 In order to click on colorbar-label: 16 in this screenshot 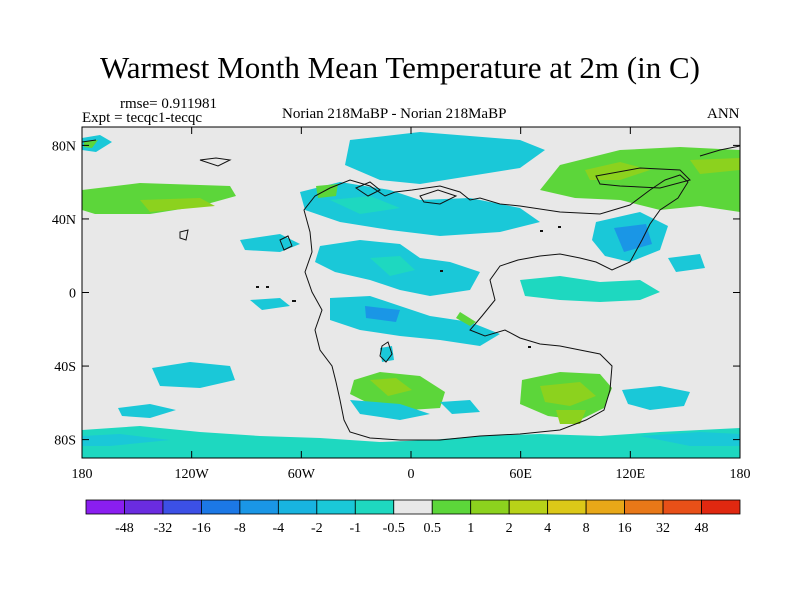, I will do `click(625, 528)`.